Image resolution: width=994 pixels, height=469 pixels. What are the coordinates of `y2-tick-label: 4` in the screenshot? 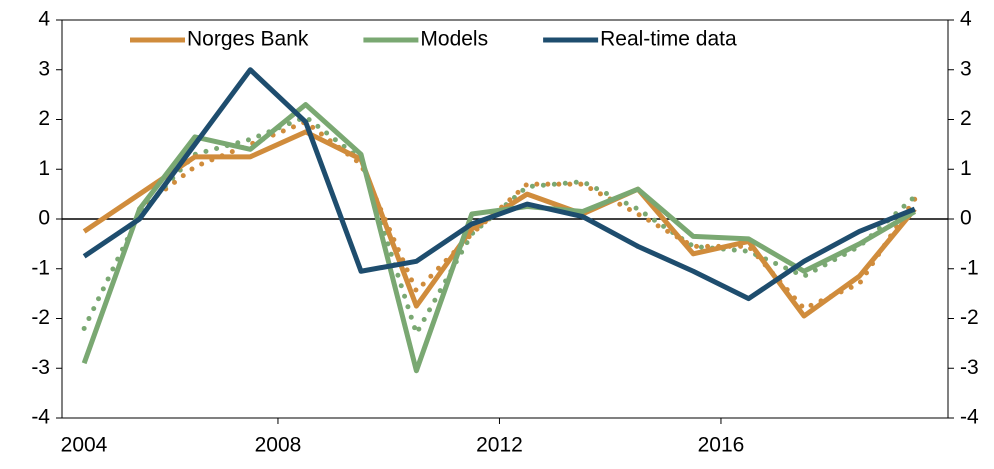 It's located at (966, 19).